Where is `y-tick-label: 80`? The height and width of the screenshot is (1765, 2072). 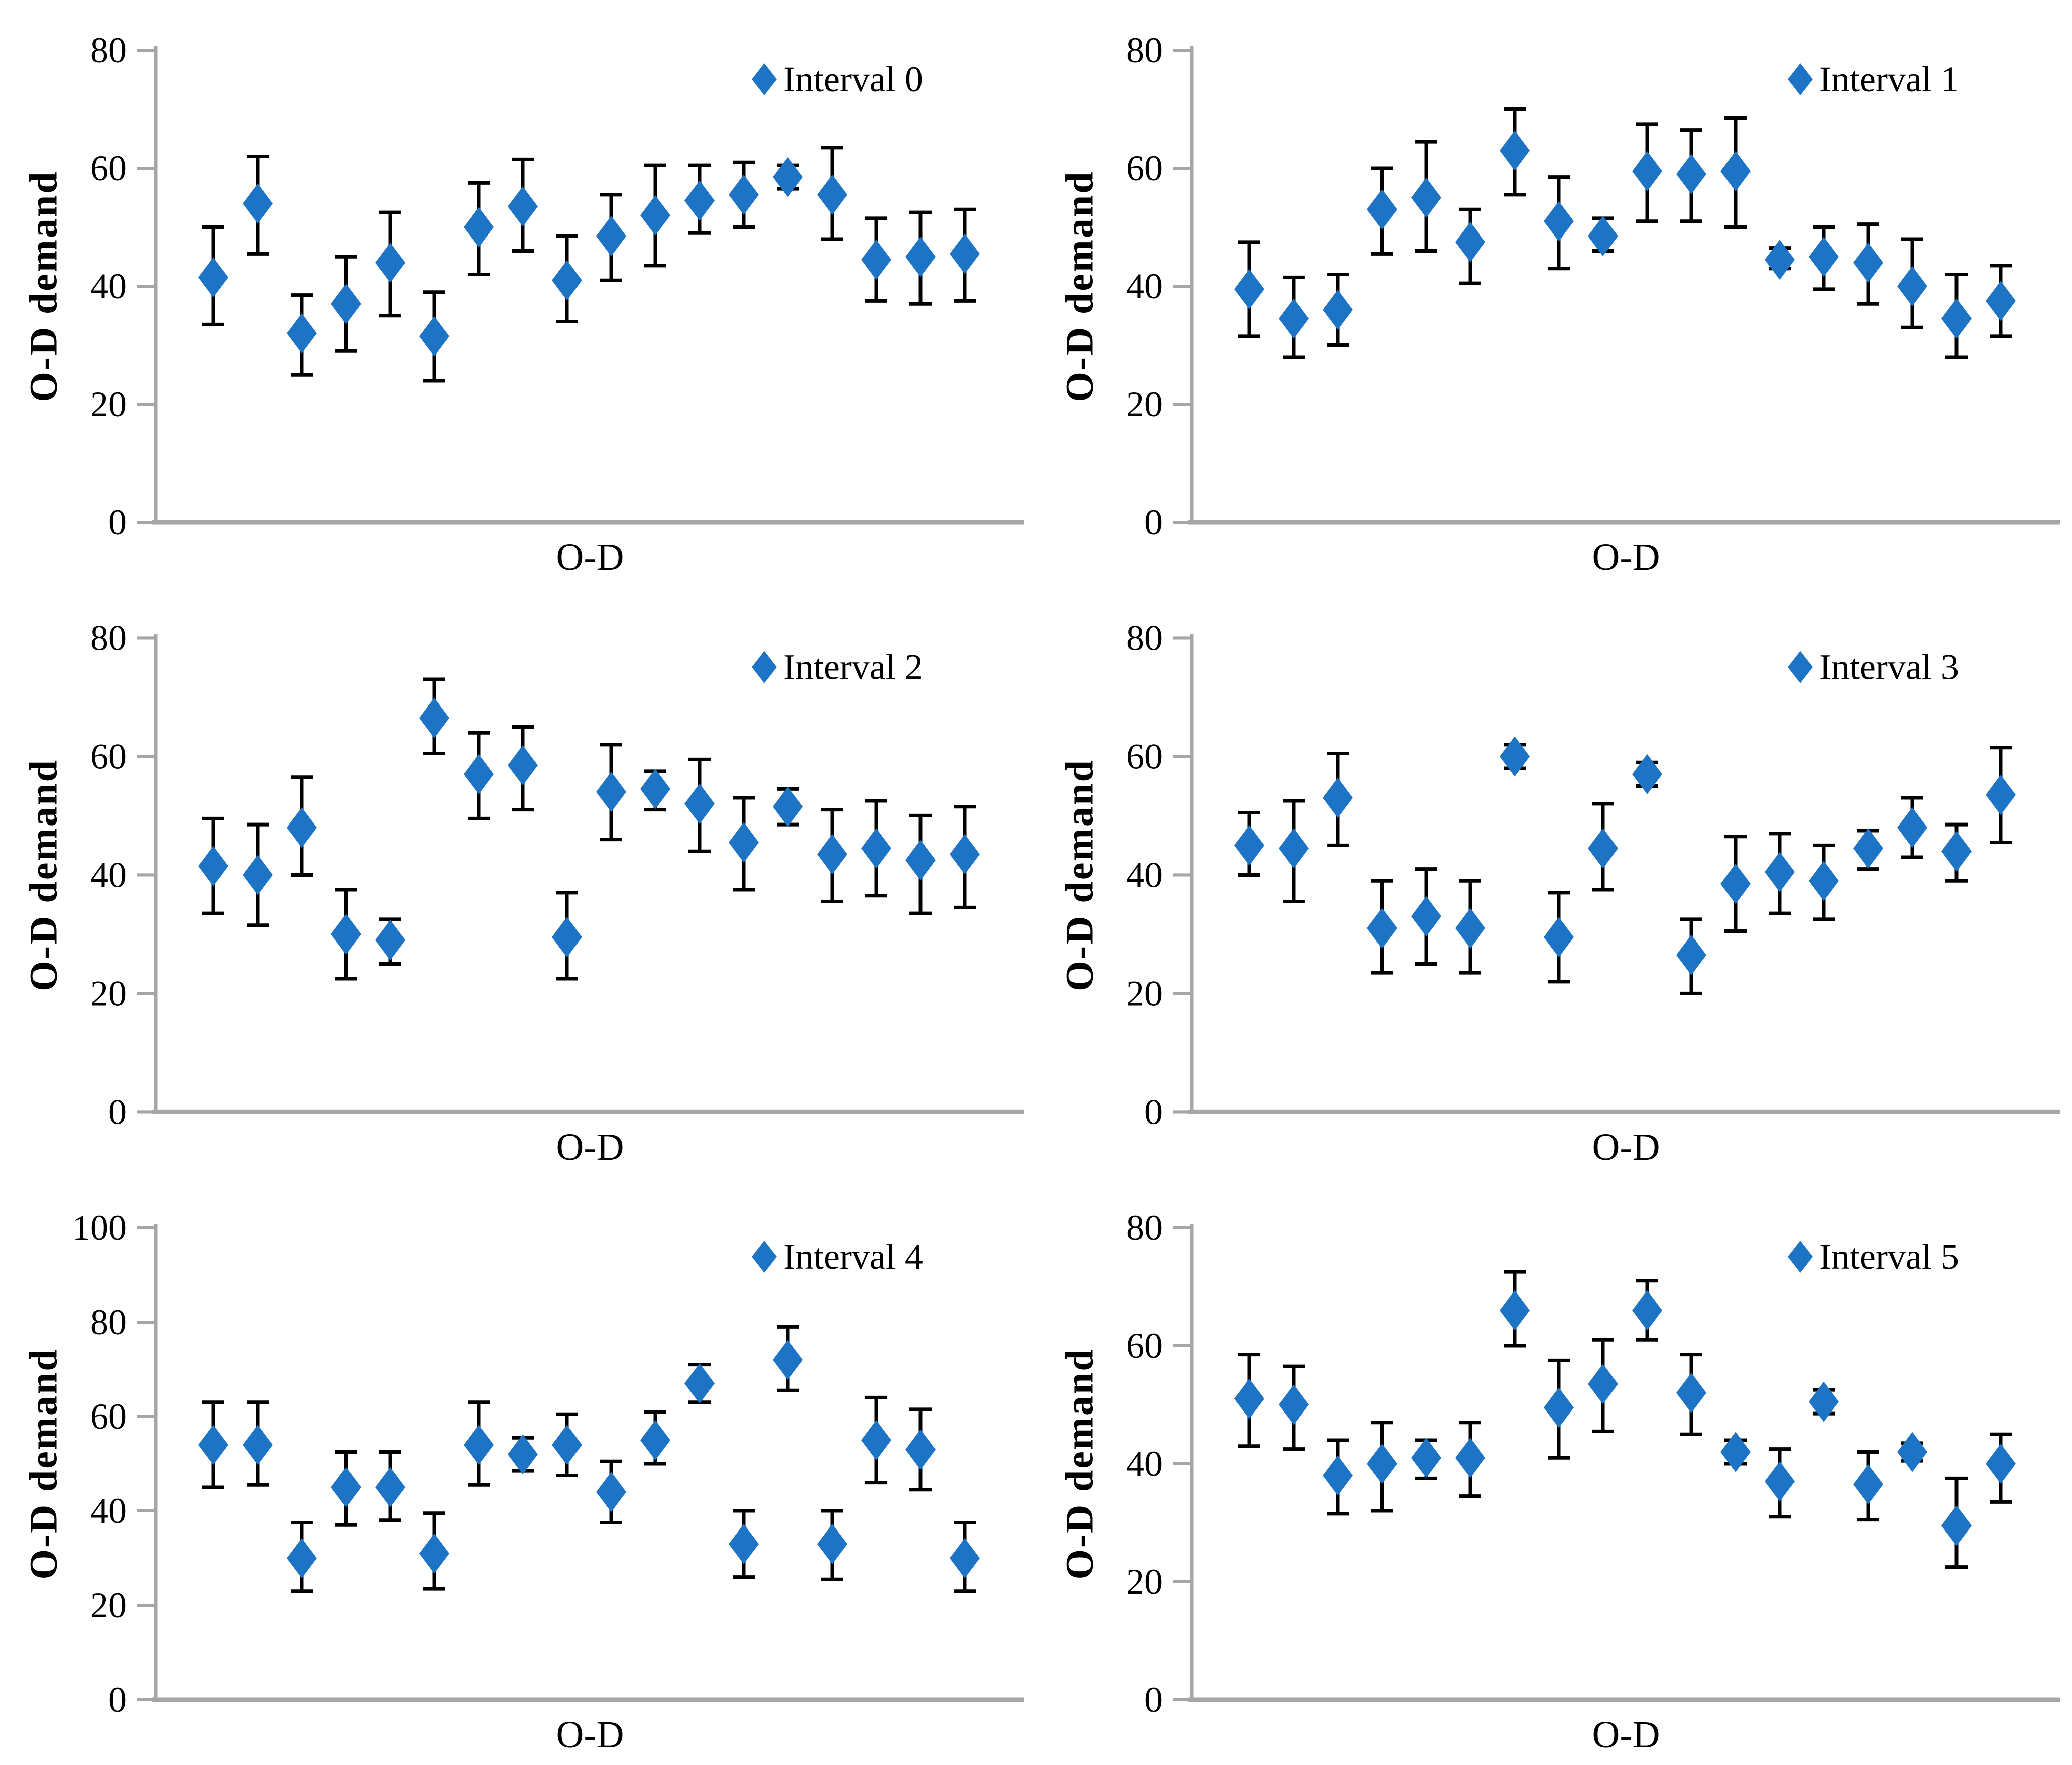
y-tick-label: 80 is located at coordinates (109, 50).